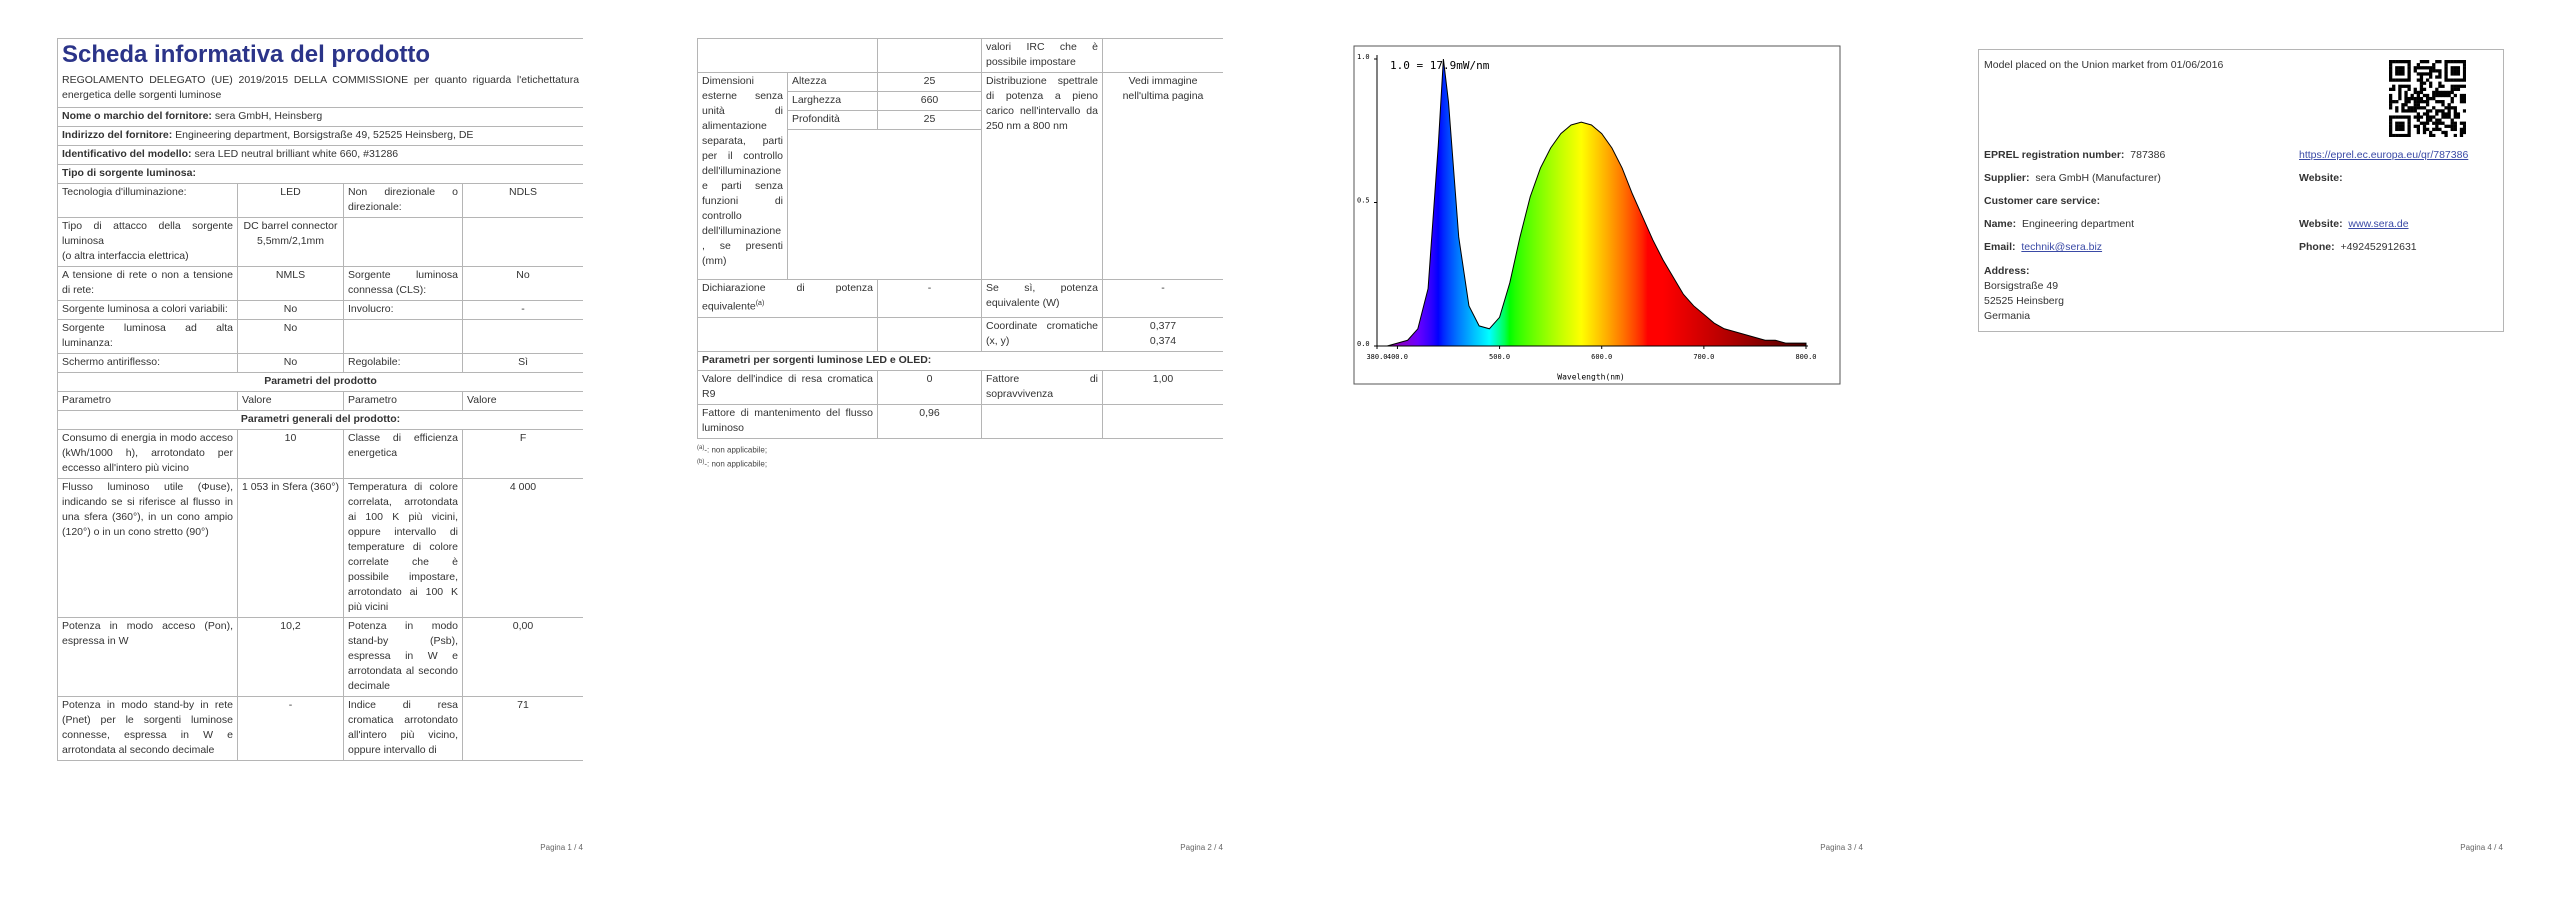  Describe the element at coordinates (1162, 387) in the screenshot. I see `table-cell: 1,00` at that location.